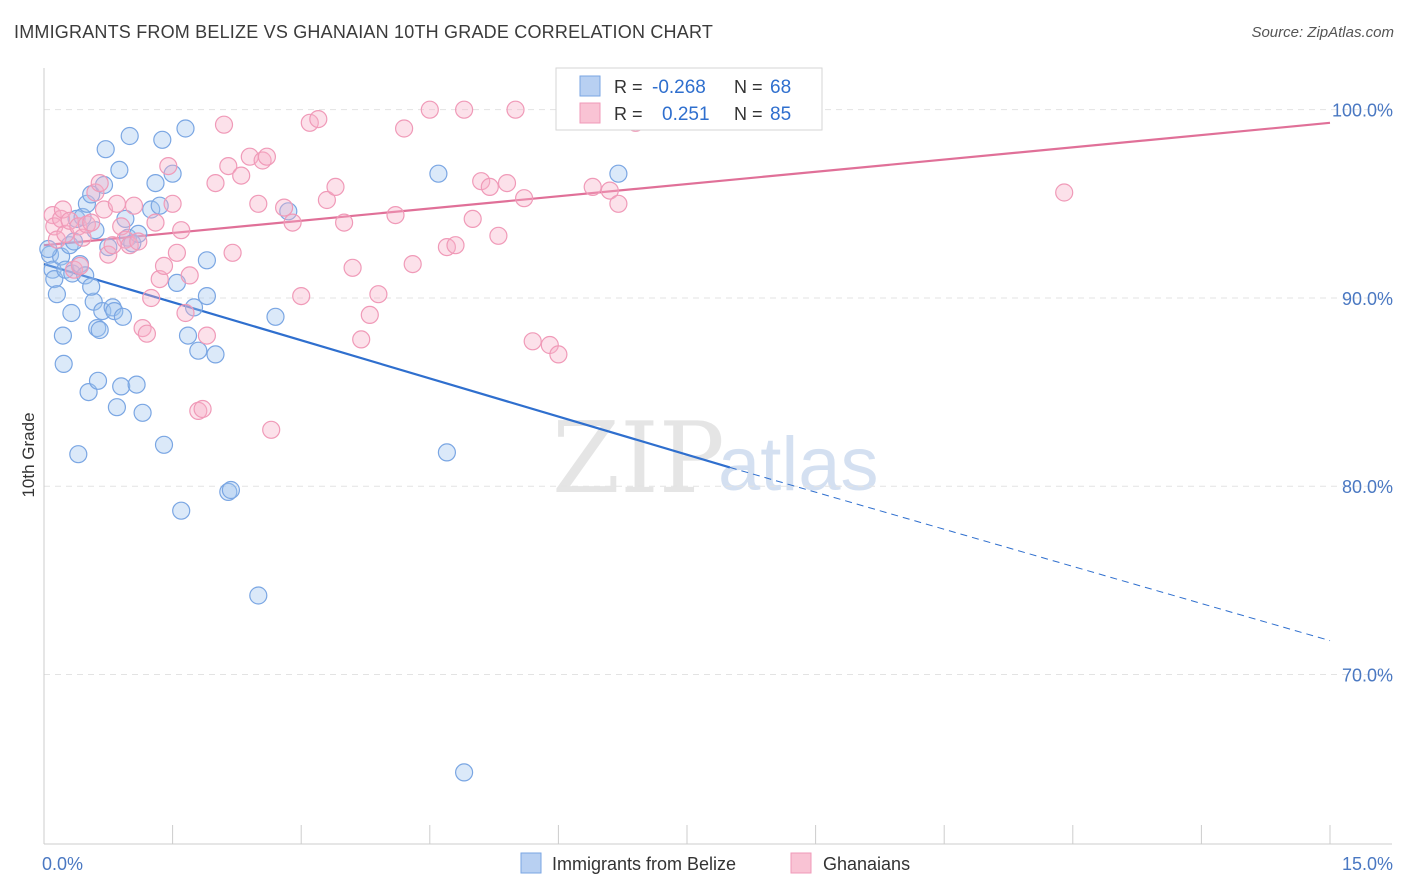  Describe the element at coordinates (780, 87) in the screenshot. I see `belize-n-value: 68` at that location.